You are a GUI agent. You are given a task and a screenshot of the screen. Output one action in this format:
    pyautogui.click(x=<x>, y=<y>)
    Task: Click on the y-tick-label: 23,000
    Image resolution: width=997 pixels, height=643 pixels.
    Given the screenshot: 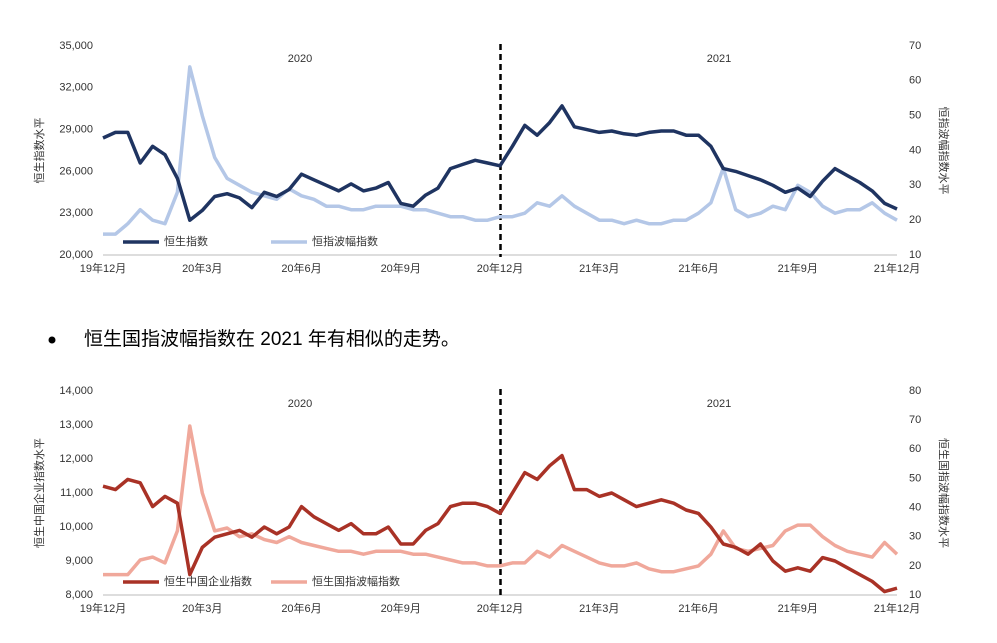 What is the action you would take?
    pyautogui.click(x=76, y=213)
    